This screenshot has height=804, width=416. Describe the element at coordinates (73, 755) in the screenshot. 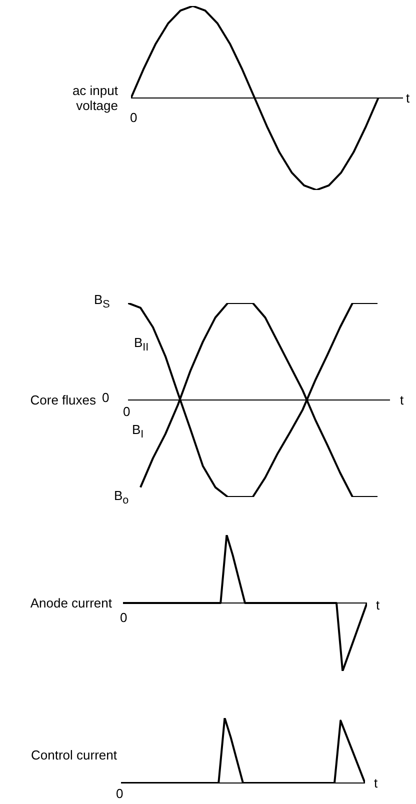

I see `y-axis-title: Control current` at that location.